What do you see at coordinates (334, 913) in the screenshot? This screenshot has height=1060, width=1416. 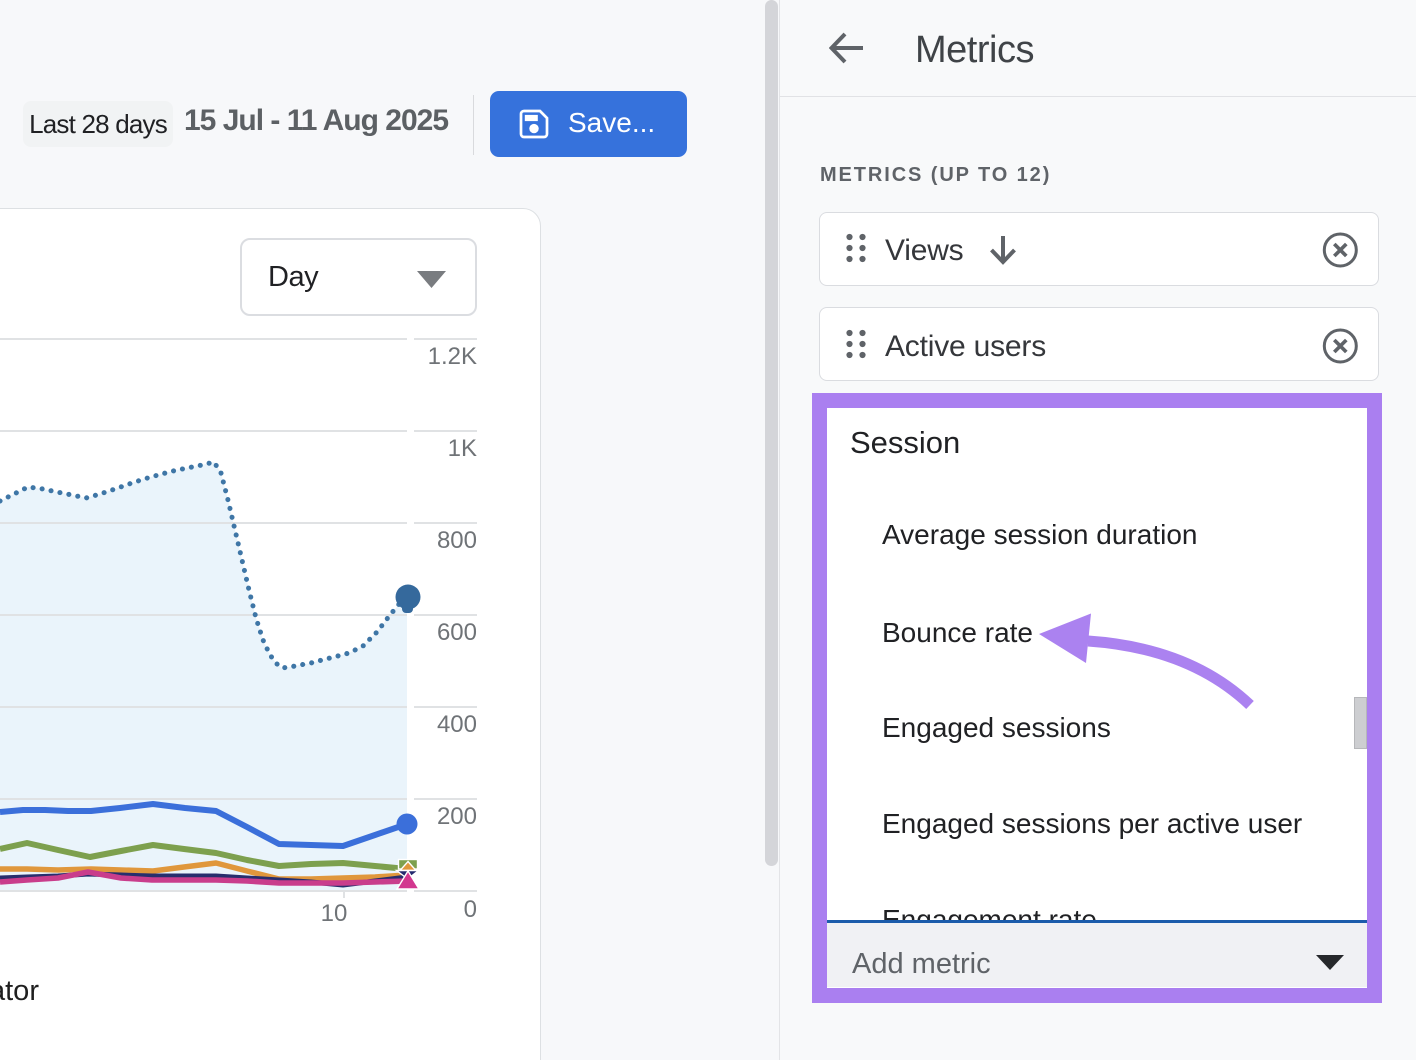 I see `svg-text: 10` at bounding box center [334, 913].